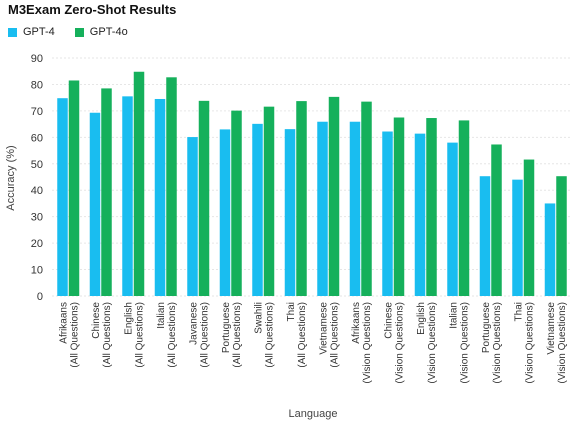 This screenshot has width=577, height=425. Describe the element at coordinates (108, 32) in the screenshot. I see `legend-label-gpt-4o: GPT-4o` at that location.